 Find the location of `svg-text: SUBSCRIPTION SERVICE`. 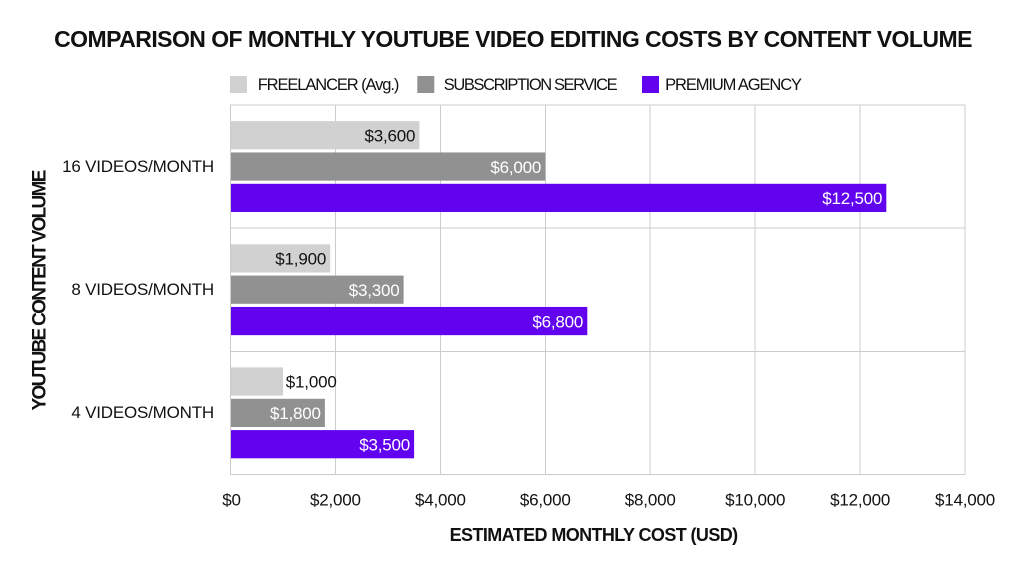

svg-text: SUBSCRIPTION SERVICE is located at coordinates (531, 85).